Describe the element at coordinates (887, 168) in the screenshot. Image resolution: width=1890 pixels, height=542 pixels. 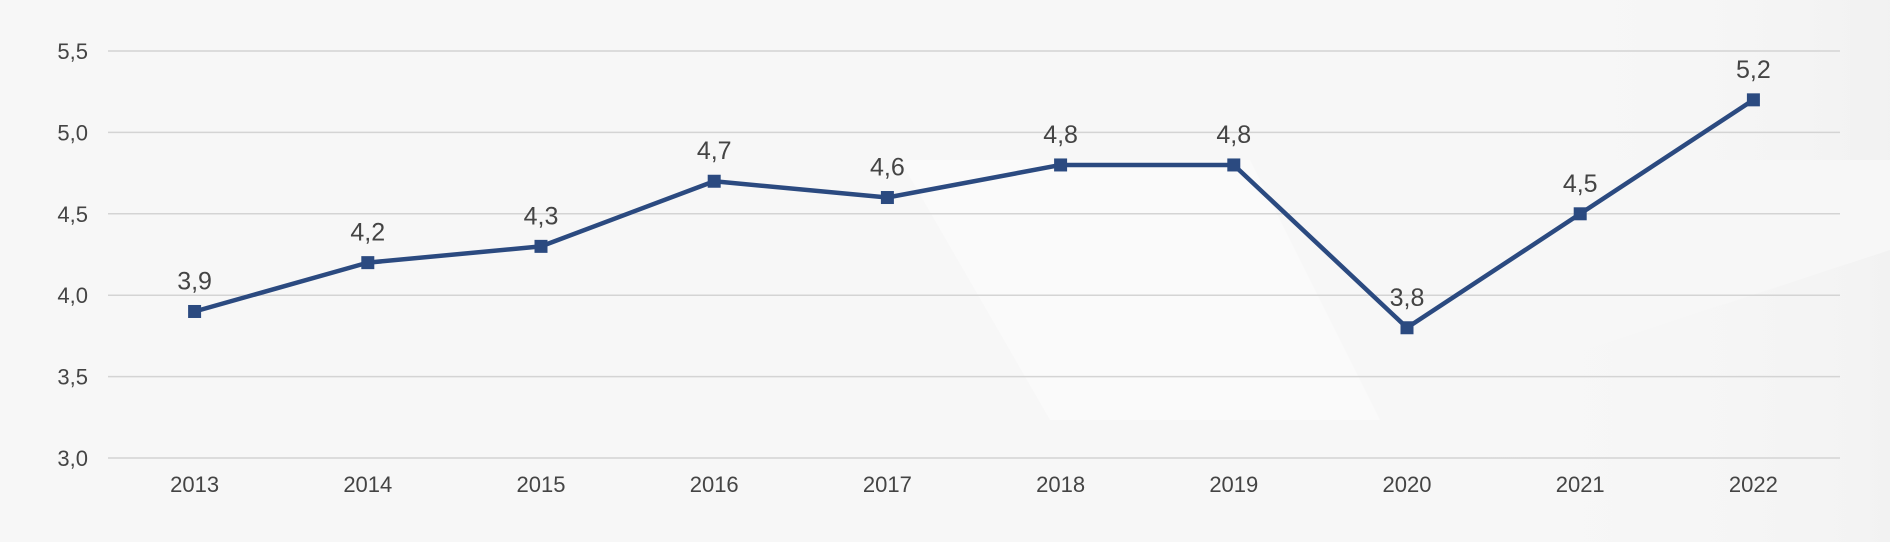
I see `data-label: 4,6` at that location.